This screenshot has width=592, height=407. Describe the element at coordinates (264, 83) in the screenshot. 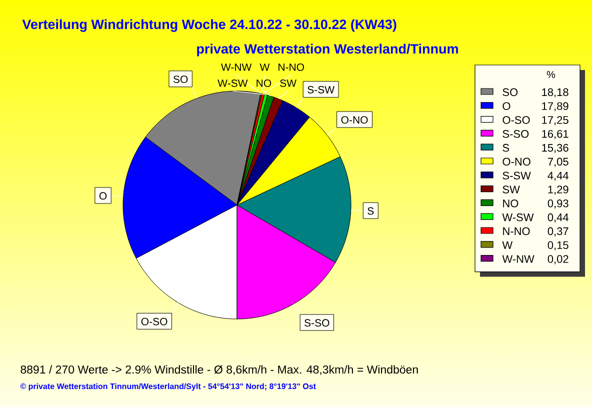

I see `slice-label: NO` at that location.